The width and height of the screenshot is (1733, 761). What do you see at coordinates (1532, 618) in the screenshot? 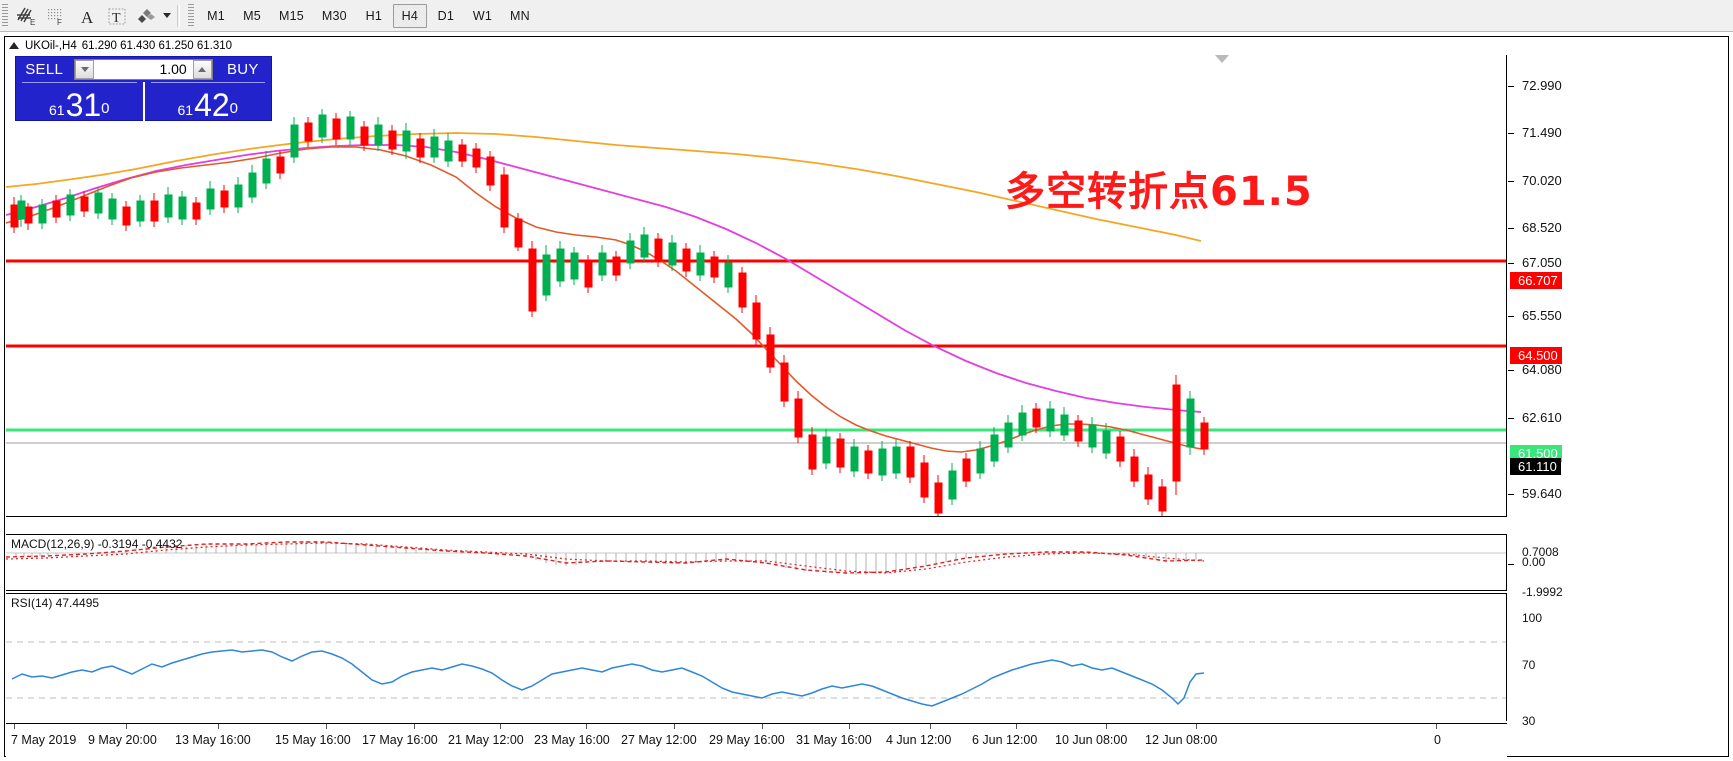
I see `rsi-label-100: 100` at bounding box center [1532, 618].